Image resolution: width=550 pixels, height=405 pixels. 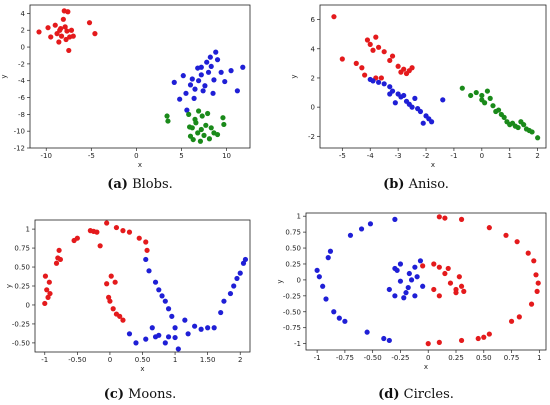 I want to click on y-tick-label: -6, so click(x=22, y=98).